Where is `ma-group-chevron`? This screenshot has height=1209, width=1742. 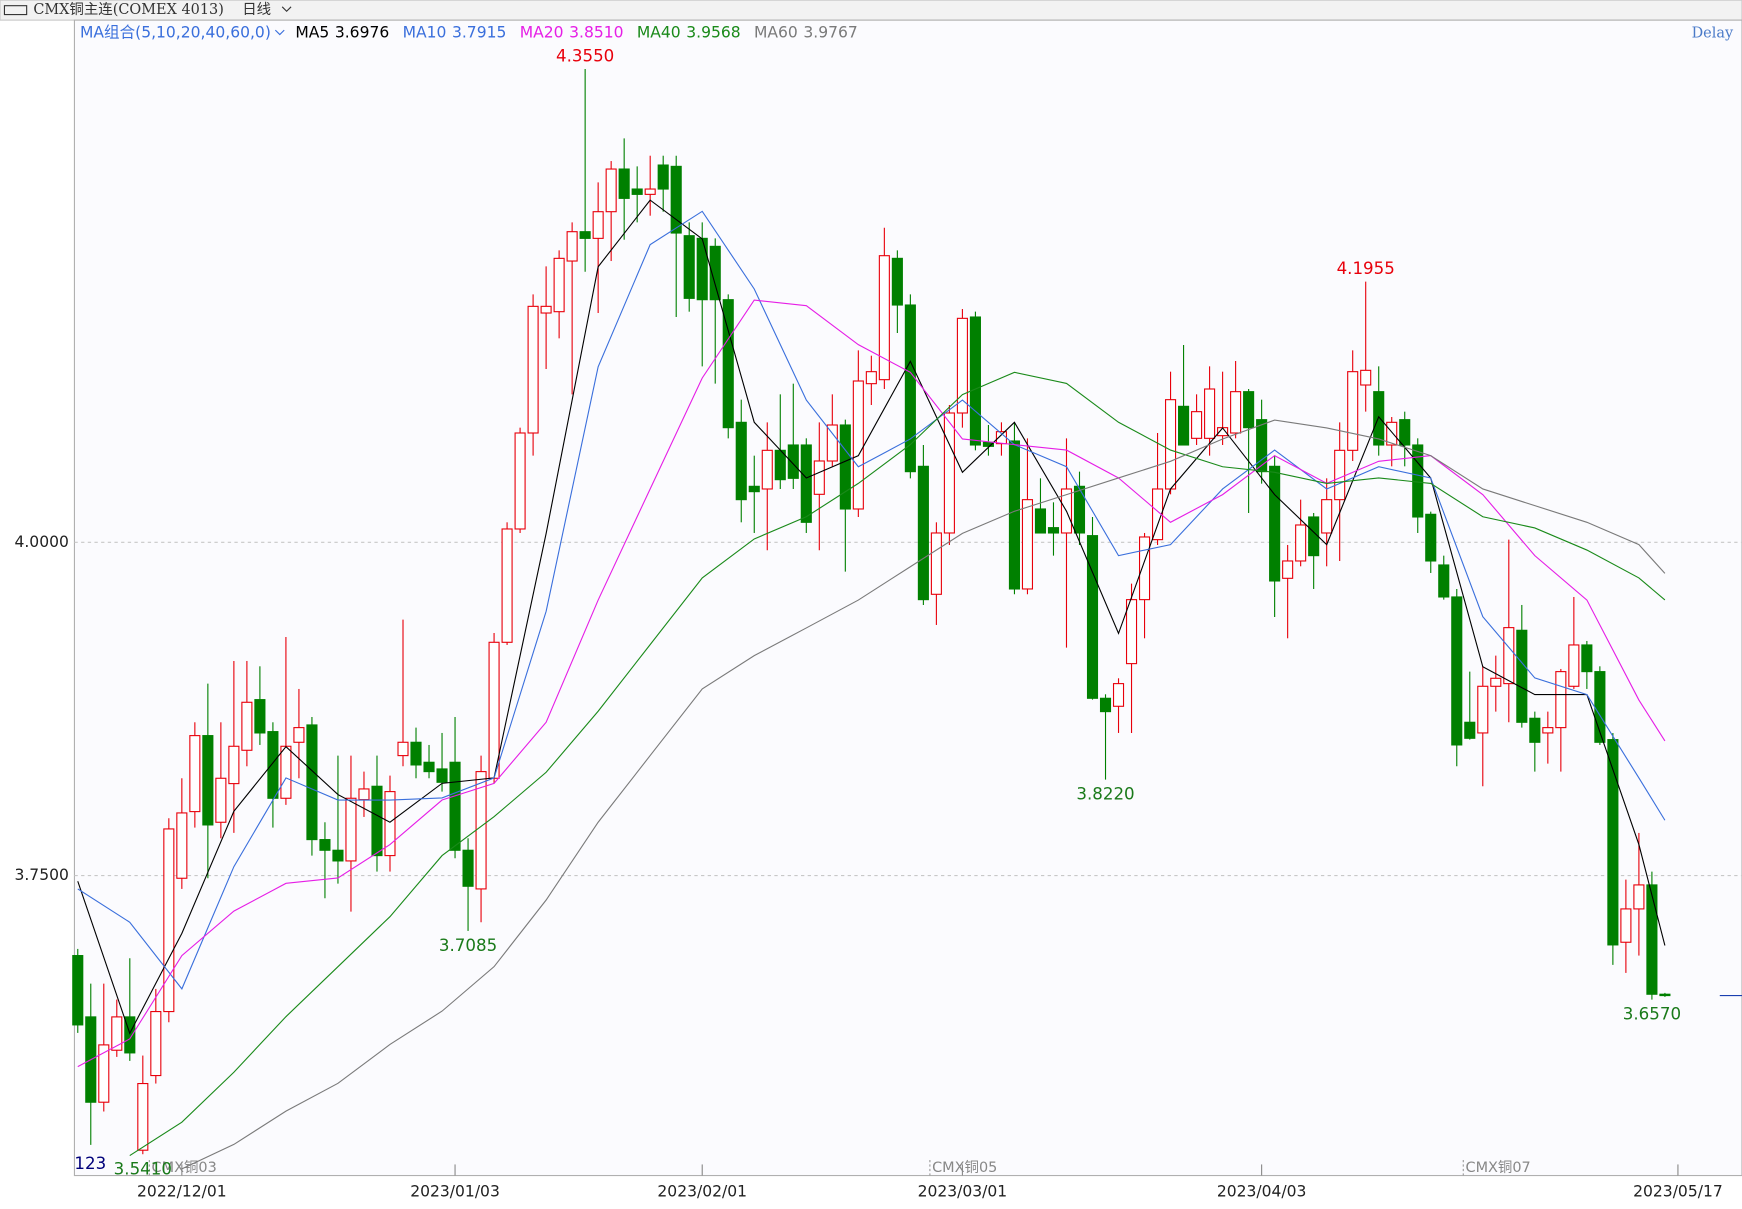
ma-group-chevron is located at coordinates (279, 32).